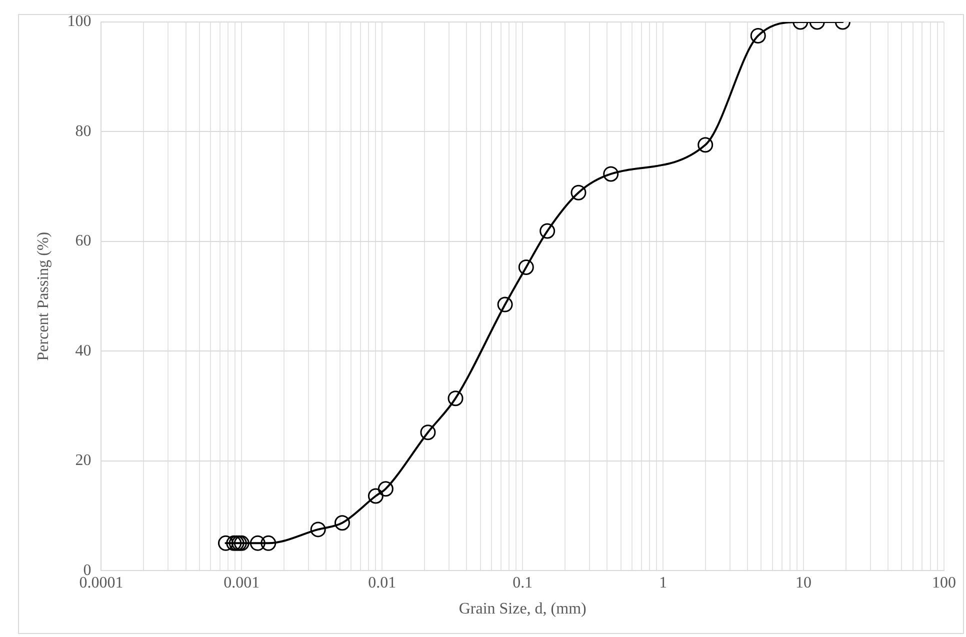 The image size is (966, 637). Describe the element at coordinates (944, 583) in the screenshot. I see `x-tick-label: 100` at that location.